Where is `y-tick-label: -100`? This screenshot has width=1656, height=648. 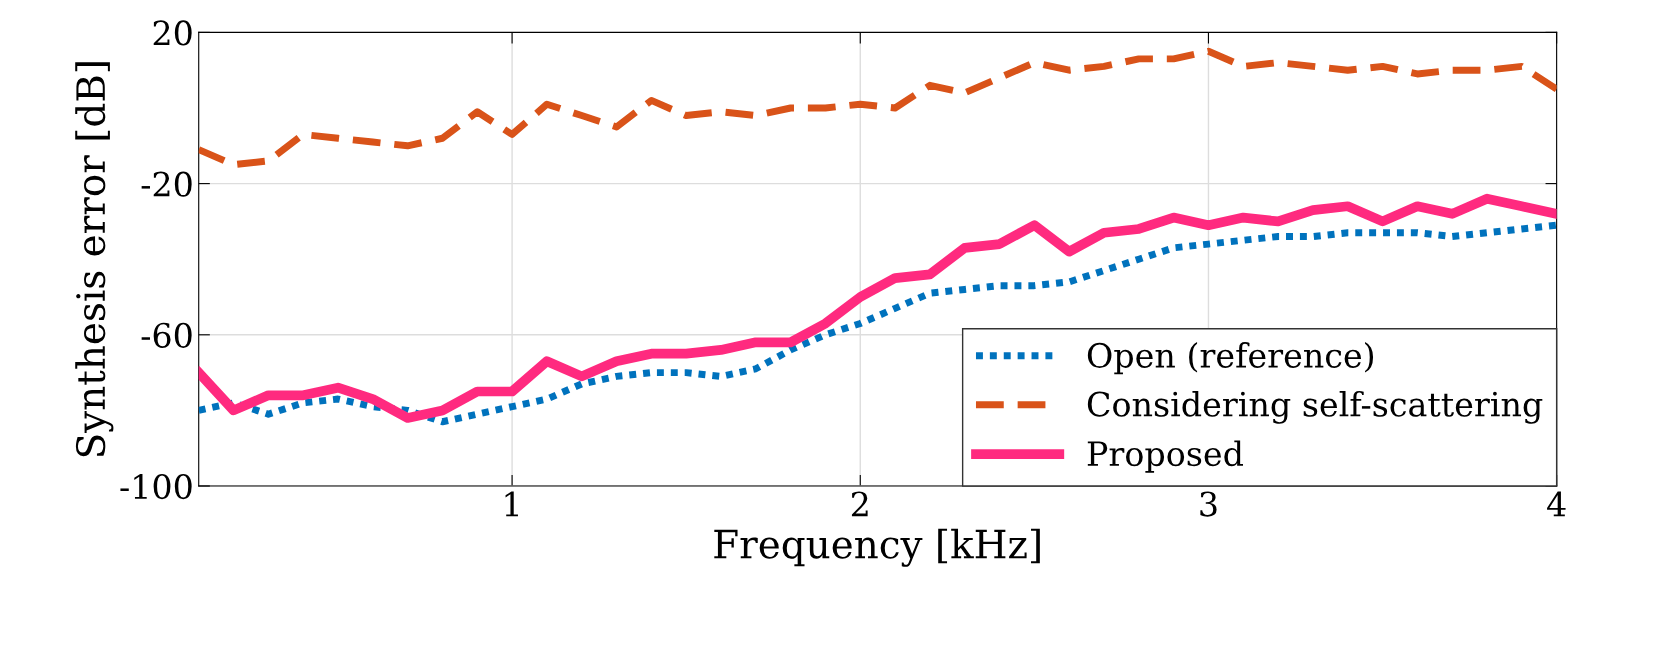 y-tick-label: -100 is located at coordinates (156, 486).